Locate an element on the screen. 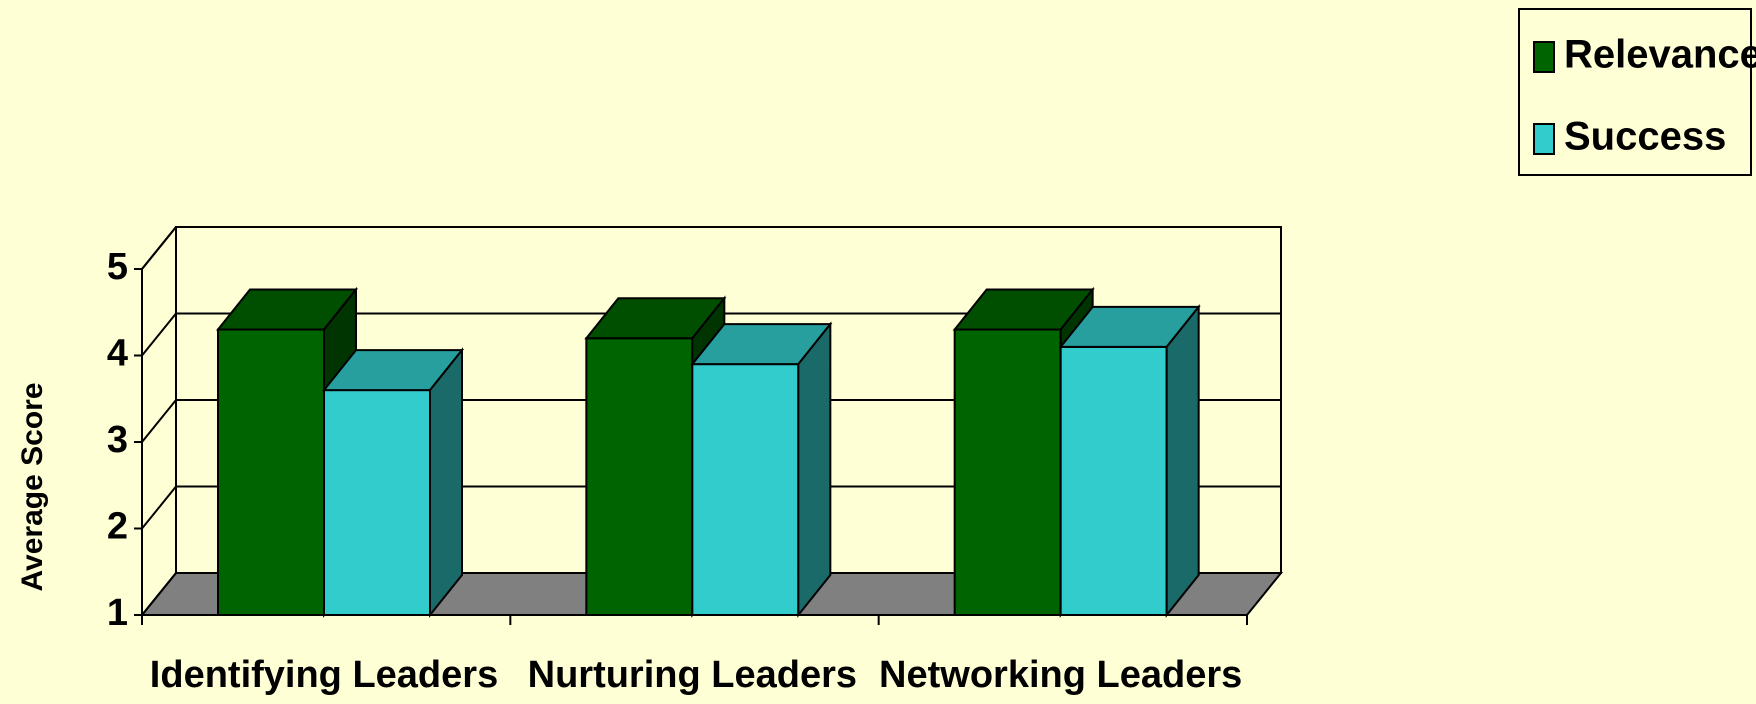 This screenshot has height=704, width=1756. y-tick-label: 4 is located at coordinates (117, 354).